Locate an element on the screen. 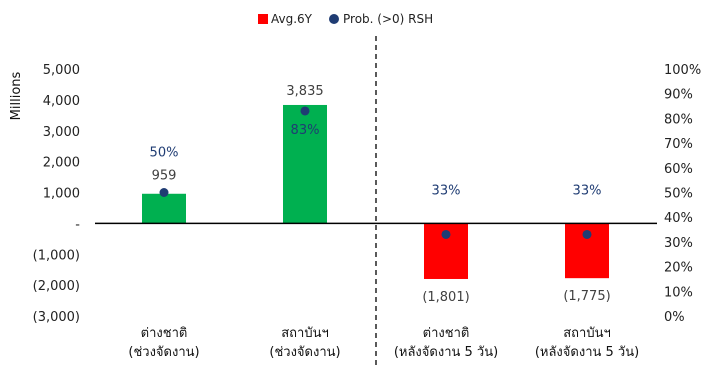  y2-tick-label: 90% is located at coordinates (678, 95).